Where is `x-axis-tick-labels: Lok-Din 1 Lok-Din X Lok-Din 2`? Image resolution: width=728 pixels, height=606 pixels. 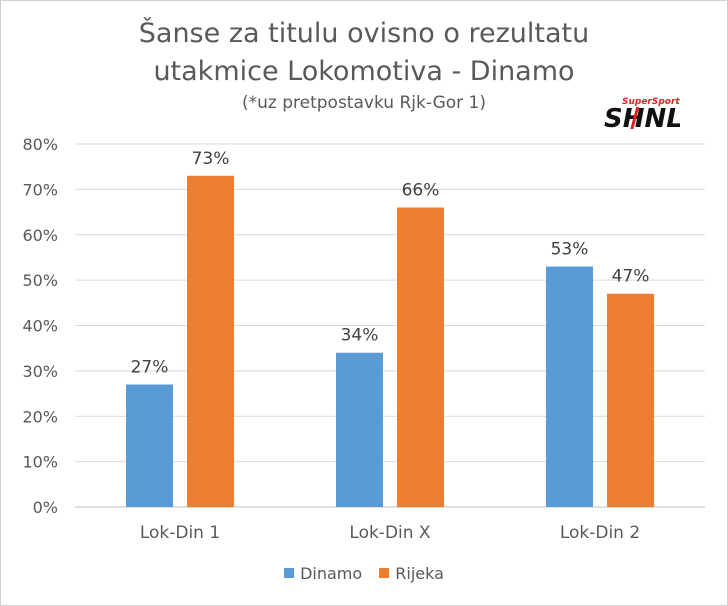
x-axis-tick-labels: Lok-Din 1 Lok-Din X Lok-Din 2 is located at coordinates (390, 533).